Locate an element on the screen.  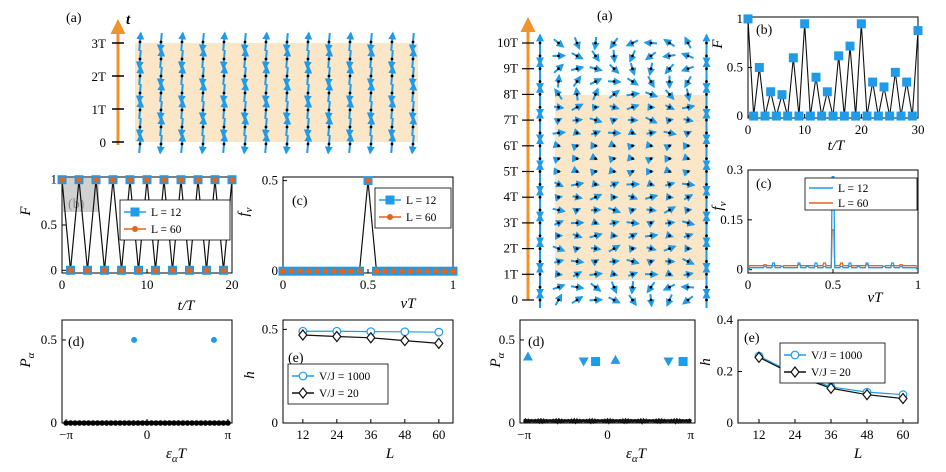
left-a-arrow-8-2-dot is located at coordinates (308, 110).